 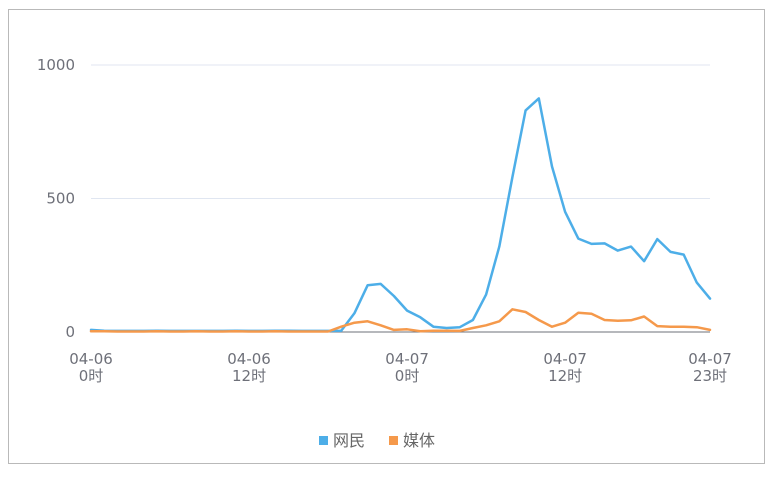 What do you see at coordinates (56, 65) in the screenshot?
I see `y-tick-label: 1000` at bounding box center [56, 65].